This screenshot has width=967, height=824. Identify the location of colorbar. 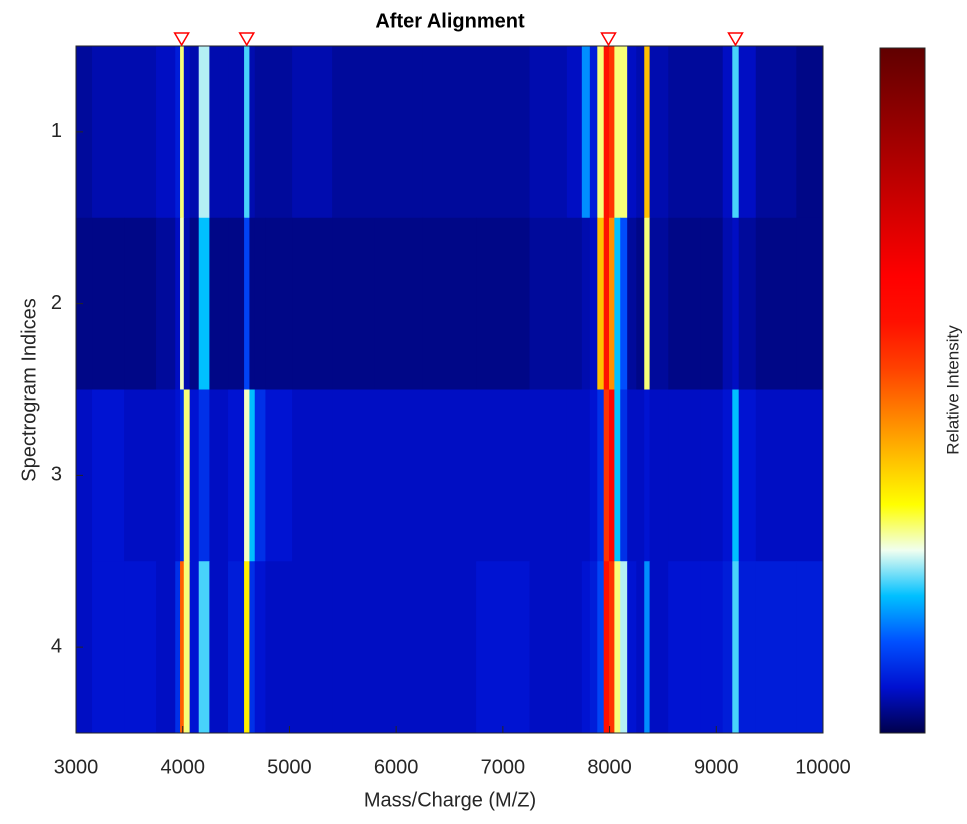
(902, 390).